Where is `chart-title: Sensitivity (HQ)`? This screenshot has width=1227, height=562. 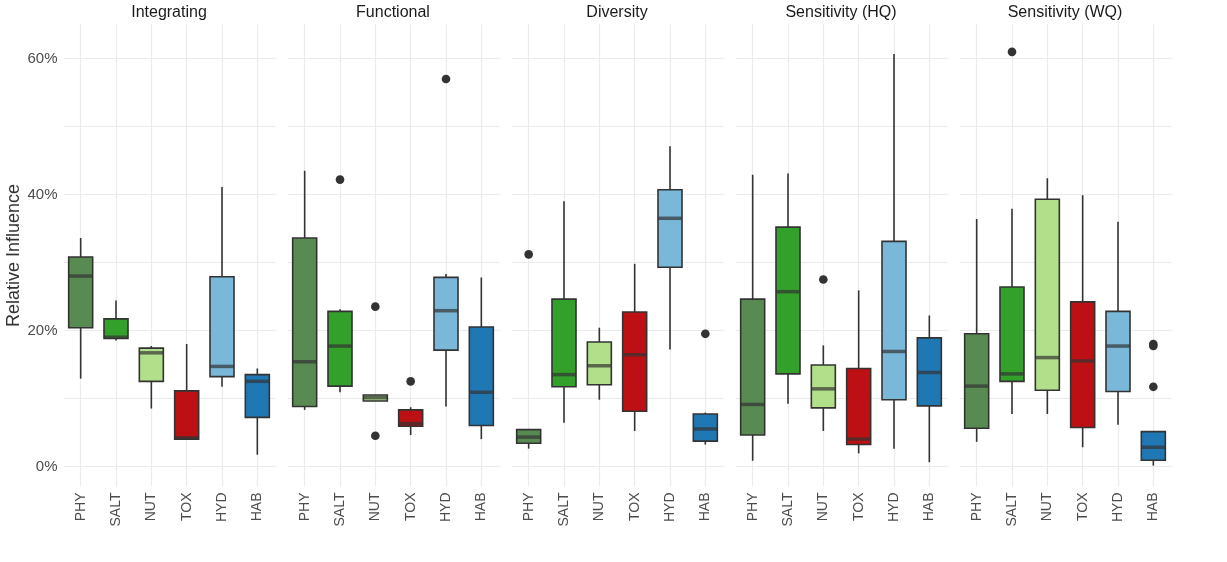
chart-title: Sensitivity (HQ) is located at coordinates (841, 11).